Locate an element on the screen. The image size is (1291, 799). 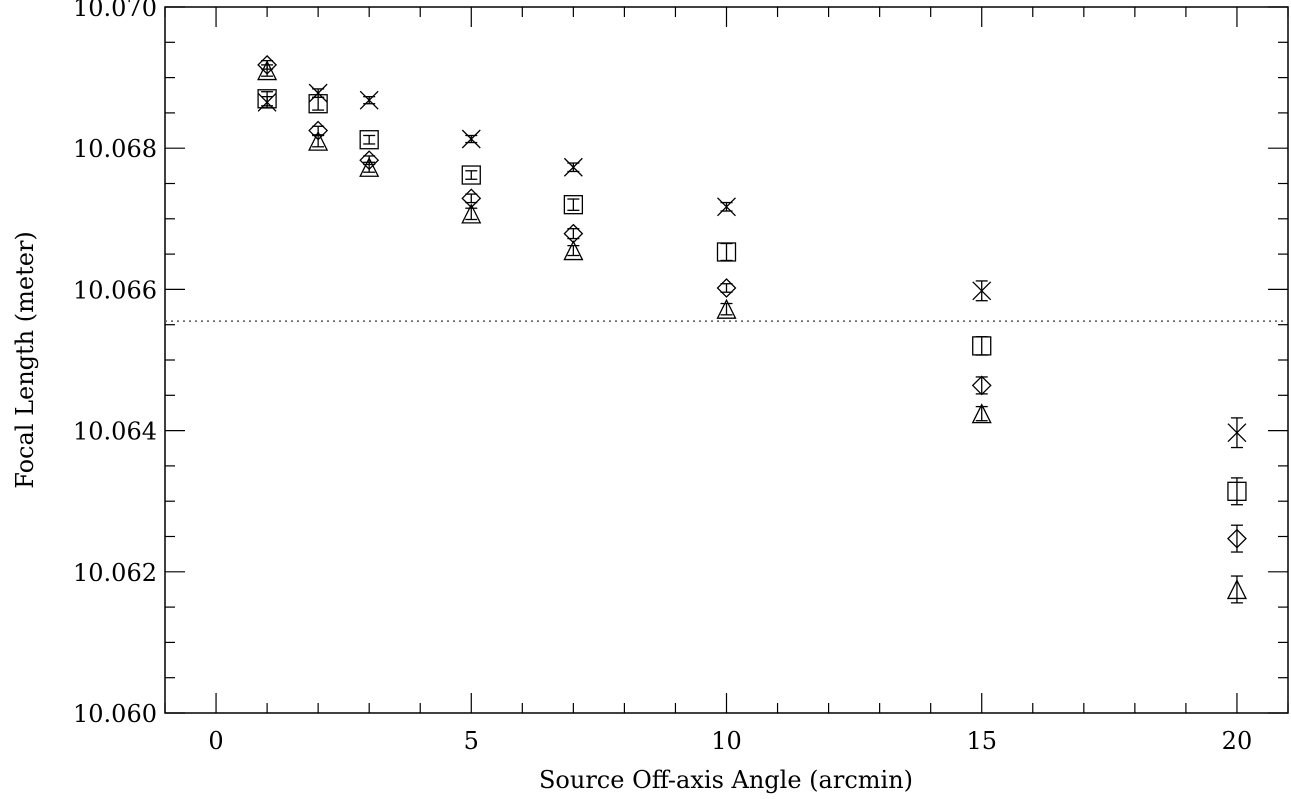
x-tick-label: 0 is located at coordinates (215, 741).